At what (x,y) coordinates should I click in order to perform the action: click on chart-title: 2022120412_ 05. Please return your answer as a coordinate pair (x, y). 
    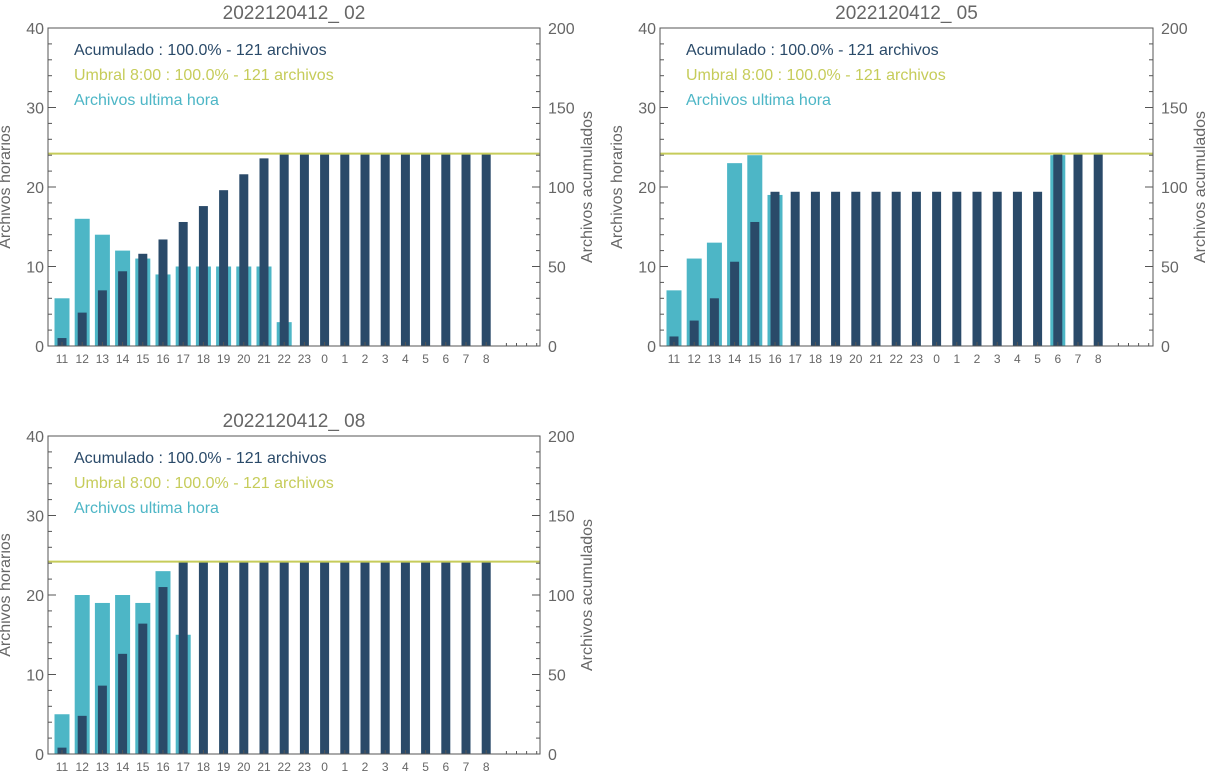
    Looking at the image, I should click on (906, 13).